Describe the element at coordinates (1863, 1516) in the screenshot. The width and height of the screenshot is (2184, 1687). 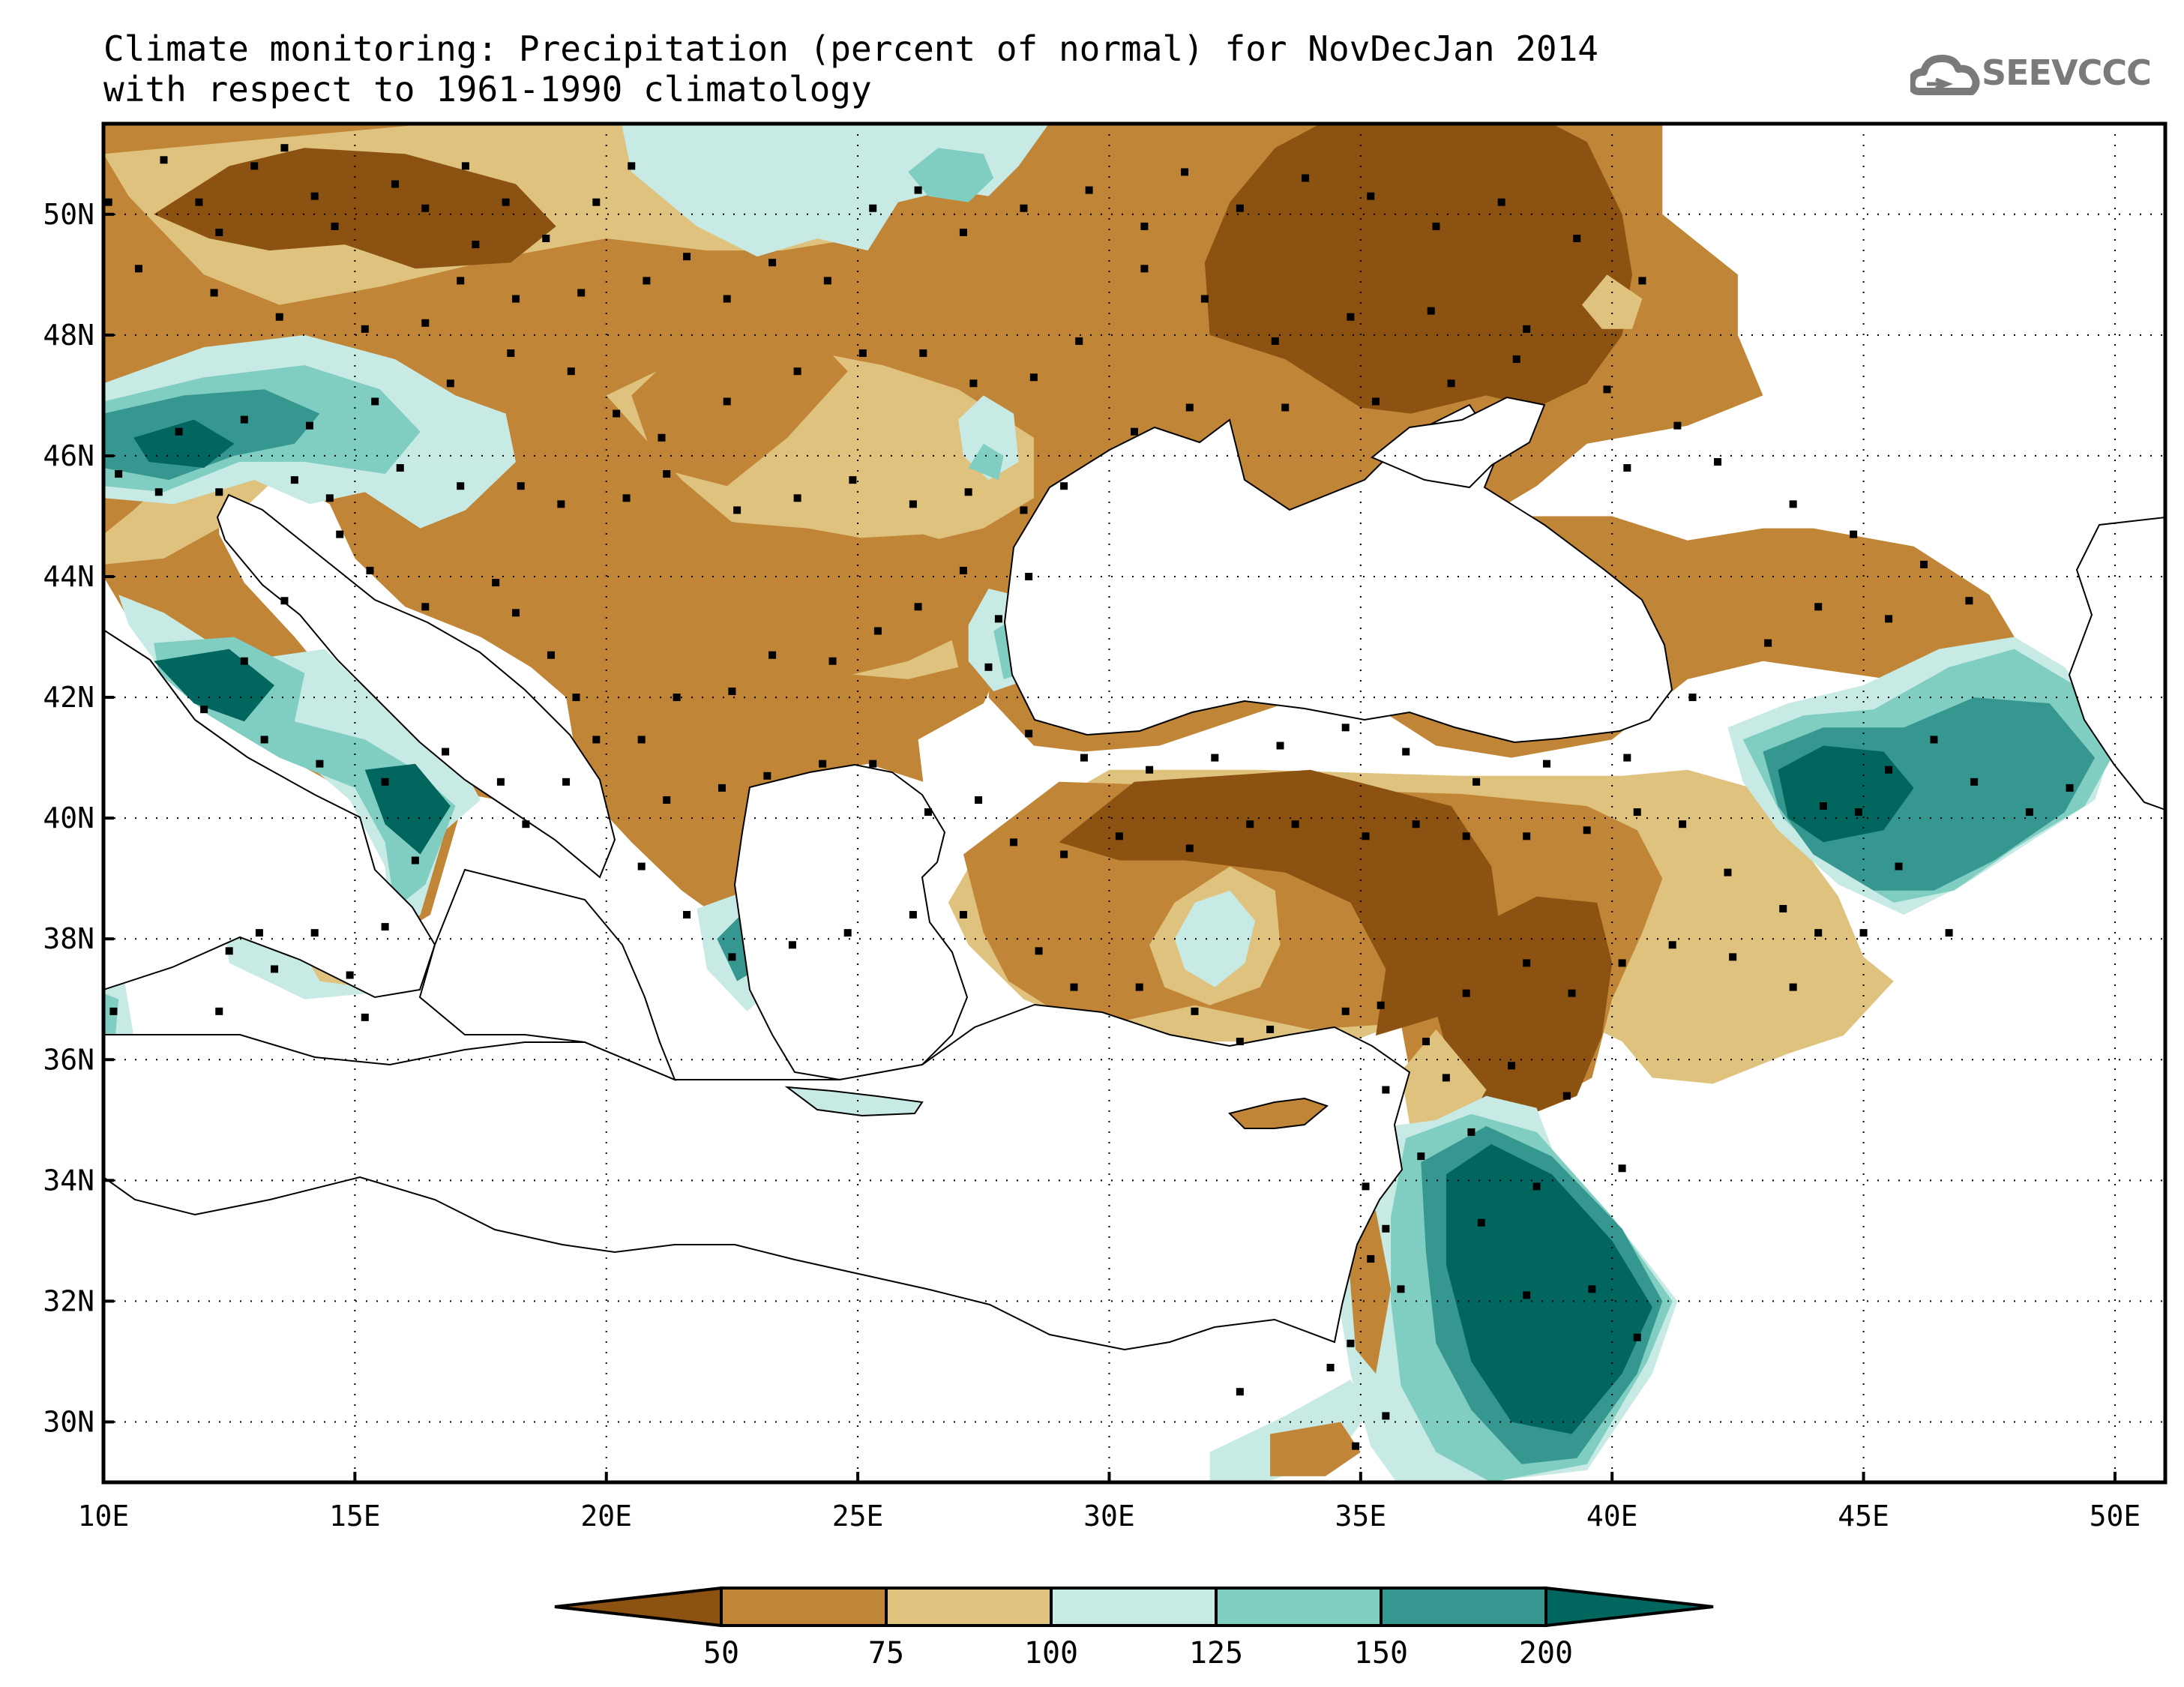
I see `x-tick-label: 45E` at that location.